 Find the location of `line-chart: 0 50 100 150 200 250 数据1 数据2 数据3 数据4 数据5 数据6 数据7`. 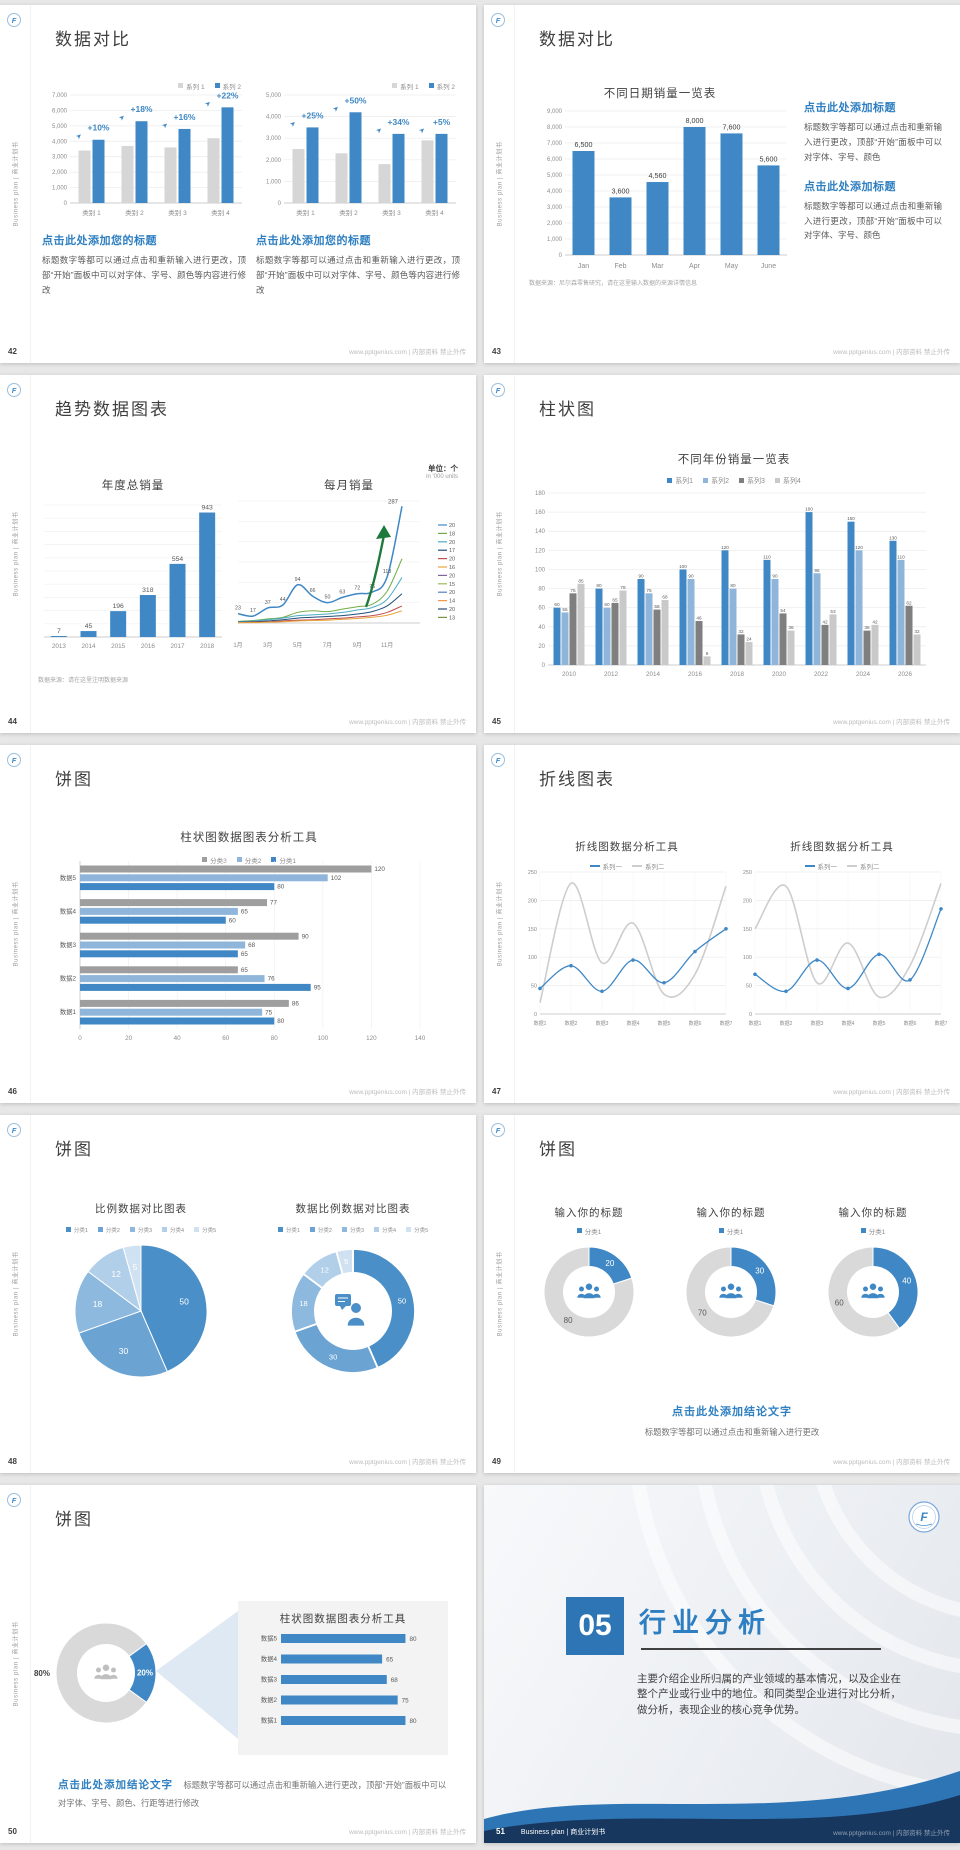

line-chart: 0 50 100 150 200 250 数据1 数据2 数据3 数据4 数据5 数据6 数据7 is located at coordinates (842, 950).